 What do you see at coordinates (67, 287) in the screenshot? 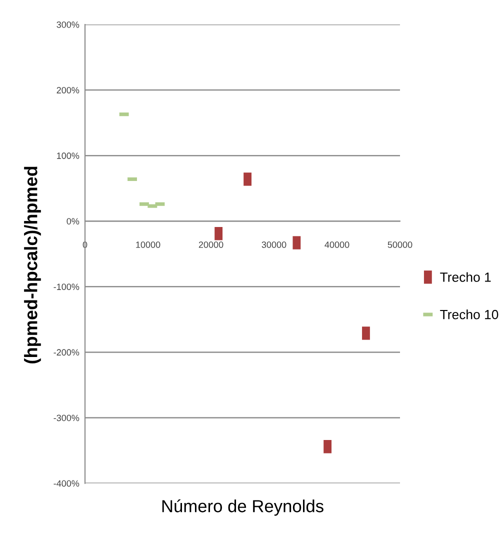
I see `y-tick-label: -100%` at bounding box center [67, 287].